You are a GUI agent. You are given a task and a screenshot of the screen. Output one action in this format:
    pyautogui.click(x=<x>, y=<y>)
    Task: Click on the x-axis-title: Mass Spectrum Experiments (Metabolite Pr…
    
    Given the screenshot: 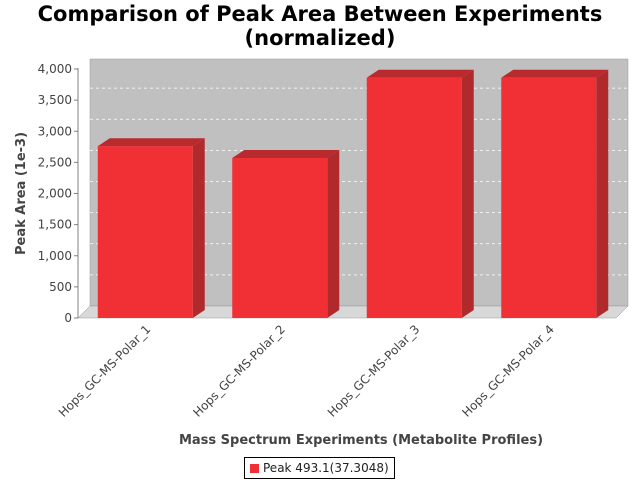 What is the action you would take?
    pyautogui.click(x=361, y=440)
    